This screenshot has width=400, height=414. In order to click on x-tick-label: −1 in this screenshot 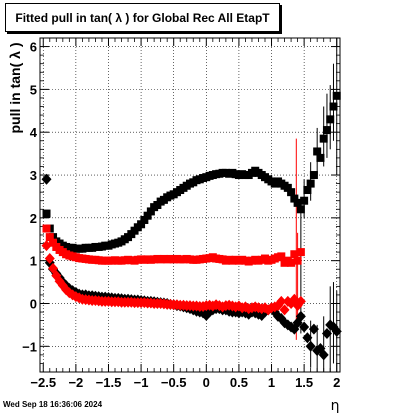, I will do `click(141, 382)`.